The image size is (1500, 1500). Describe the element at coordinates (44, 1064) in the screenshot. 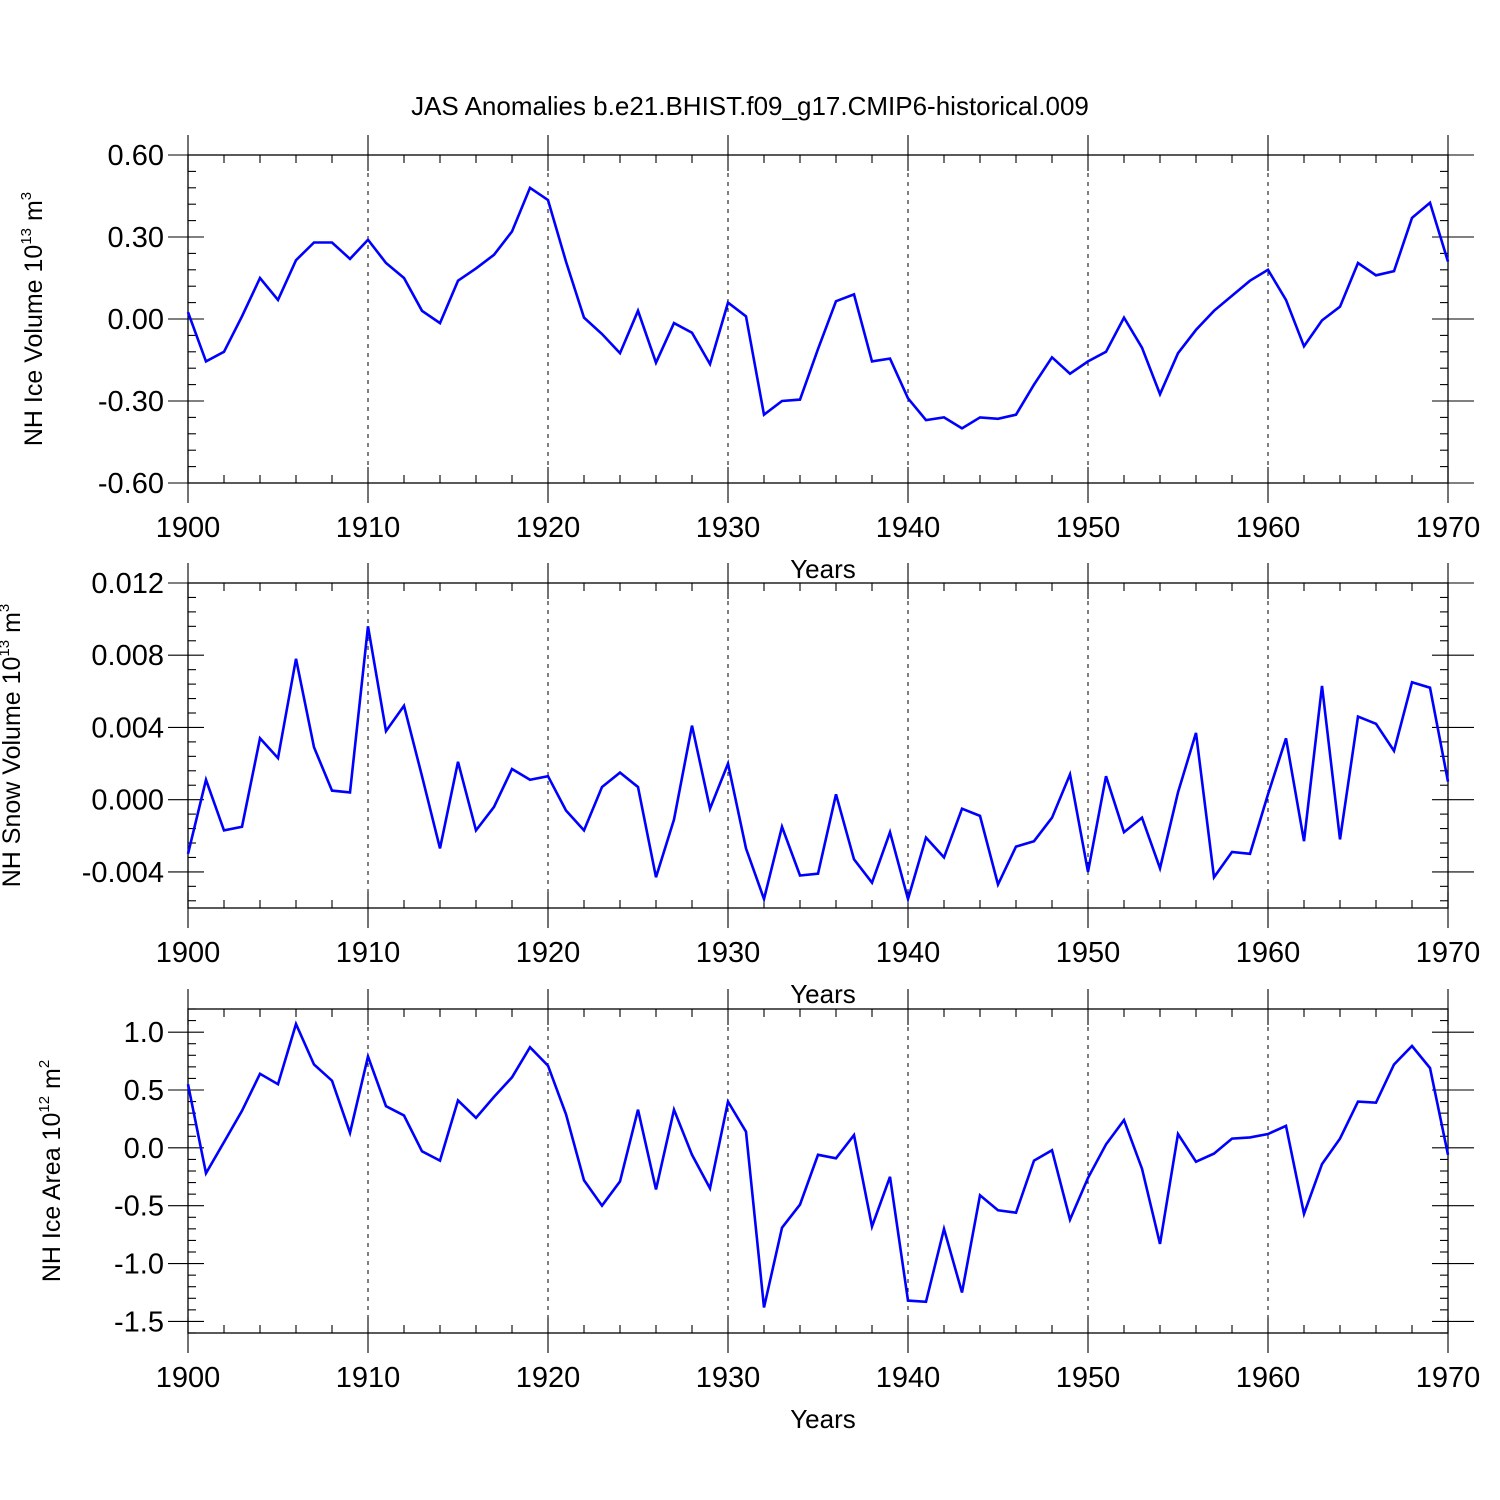

I see `y-axis-label-superscript: 2` at that location.